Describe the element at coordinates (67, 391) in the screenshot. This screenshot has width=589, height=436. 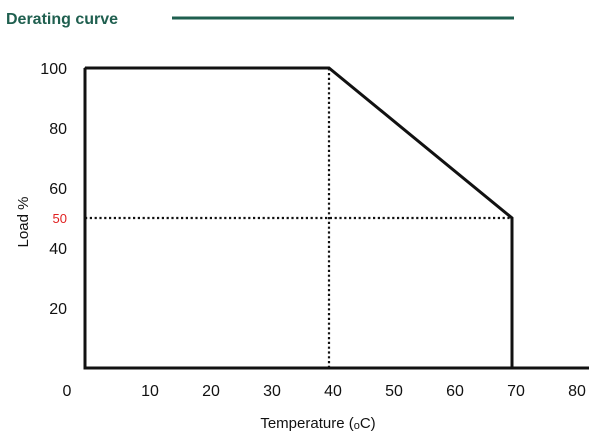
I see `x-tick-label-0: 0` at that location.